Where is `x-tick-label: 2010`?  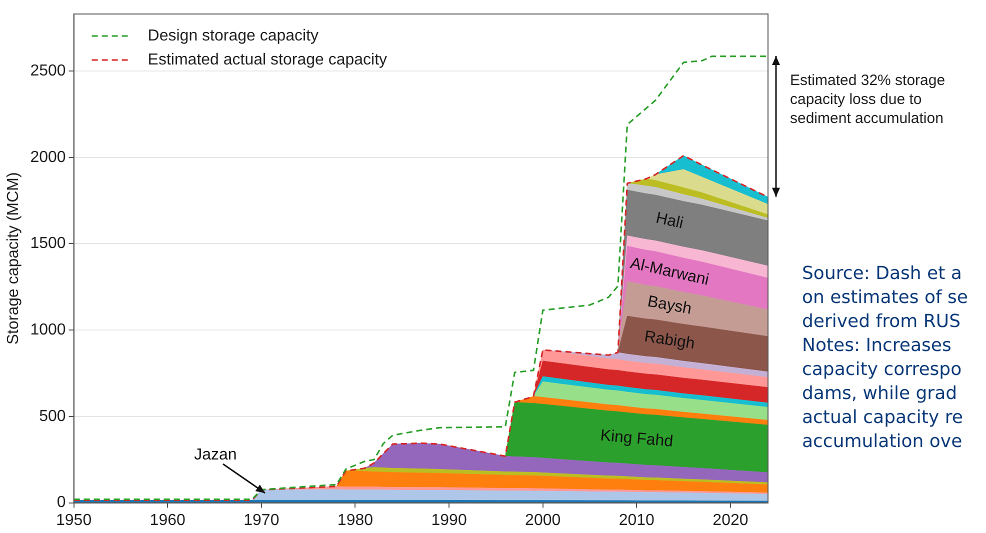 x-tick-label: 2010 is located at coordinates (636, 520).